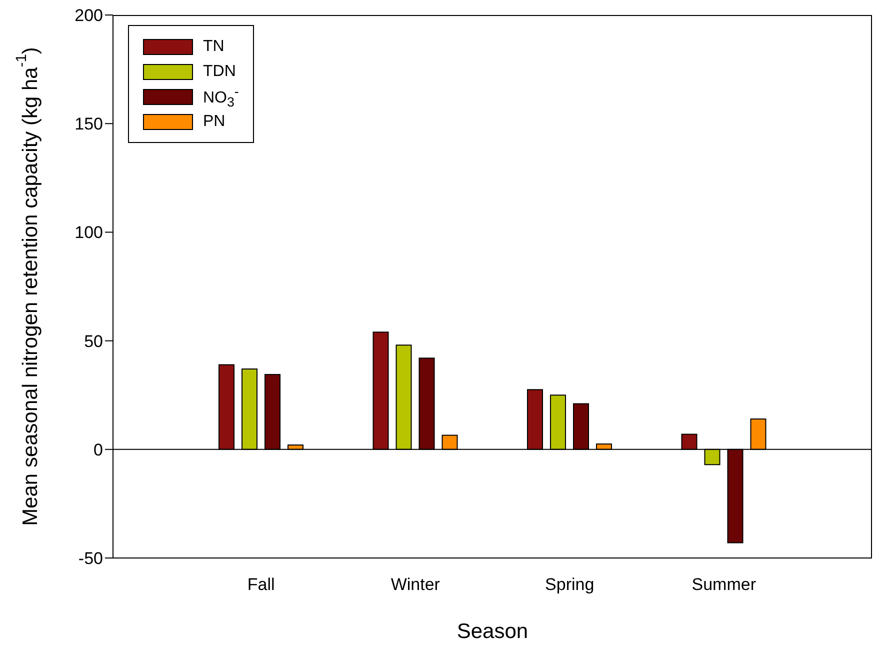 Image resolution: width=883 pixels, height=650 pixels. What do you see at coordinates (724, 584) in the screenshot?
I see `x-tick-label: Summer` at bounding box center [724, 584].